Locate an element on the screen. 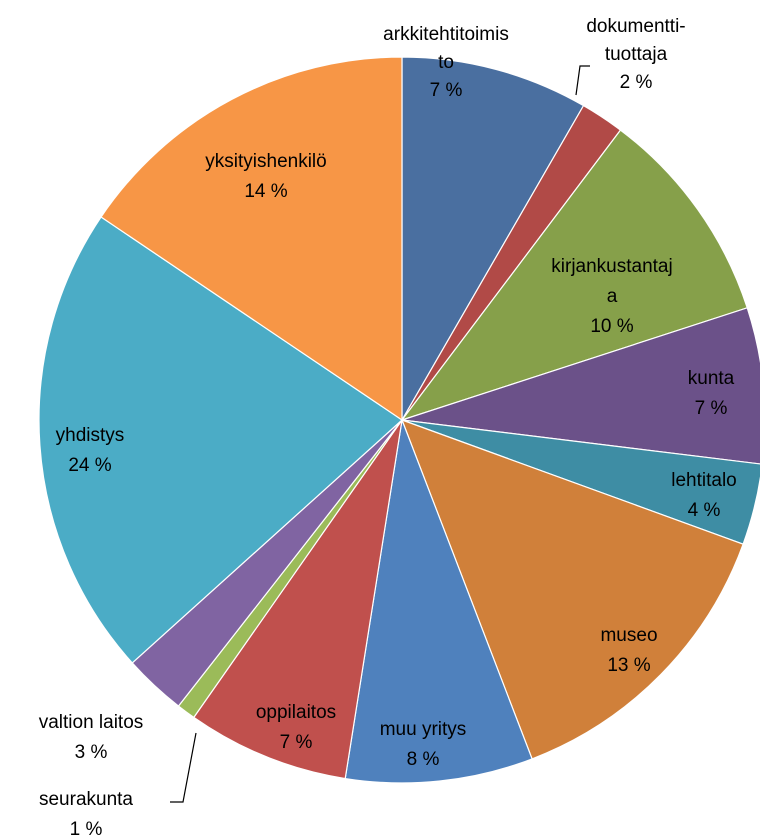  slice-category: a is located at coordinates (612, 296).